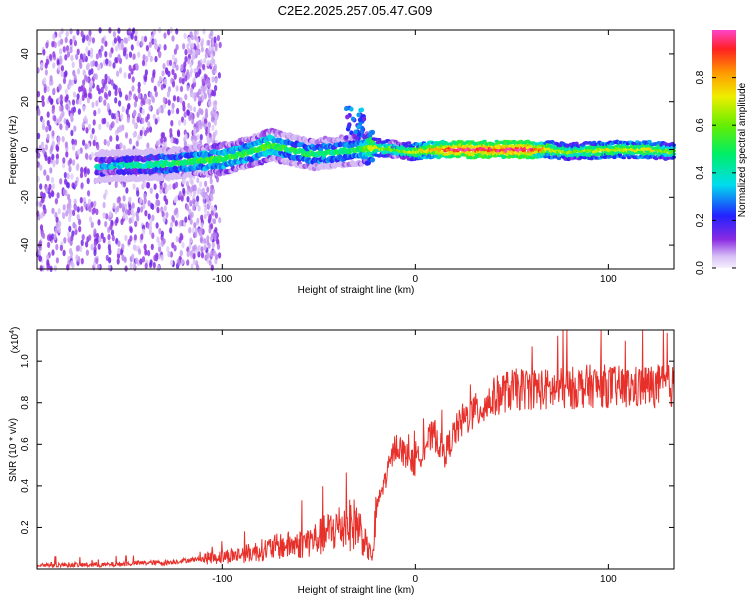 The height and width of the screenshot is (600, 750). Describe the element at coordinates (25, 102) in the screenshot. I see `y-tick-label: 20` at that location.